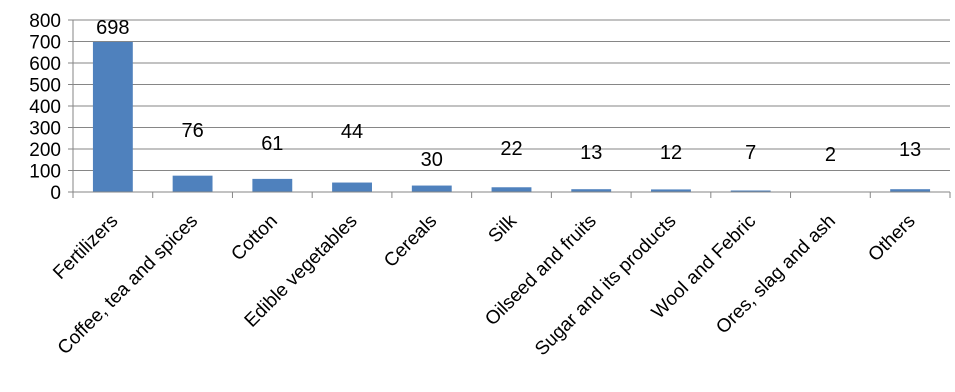 Image resolution: width=955 pixels, height=392 pixels. What do you see at coordinates (254, 238) in the screenshot?
I see `x-category-label: Cotton` at bounding box center [254, 238].